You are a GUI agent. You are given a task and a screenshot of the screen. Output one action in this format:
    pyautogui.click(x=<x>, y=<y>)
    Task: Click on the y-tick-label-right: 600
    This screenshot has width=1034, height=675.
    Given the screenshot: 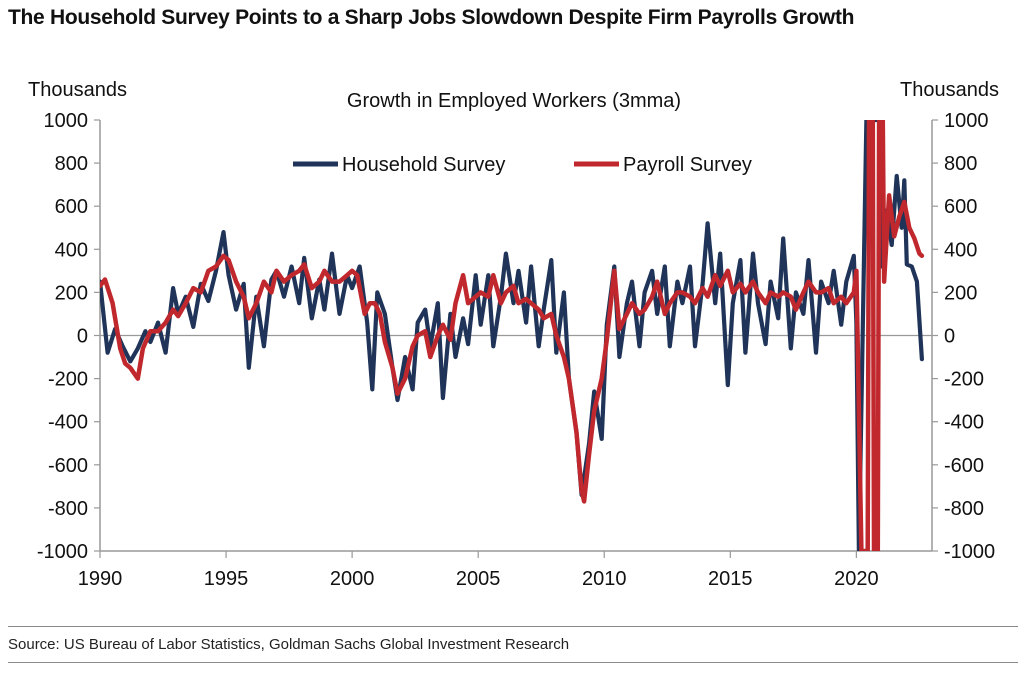 What is the action you would take?
    pyautogui.click(x=960, y=207)
    